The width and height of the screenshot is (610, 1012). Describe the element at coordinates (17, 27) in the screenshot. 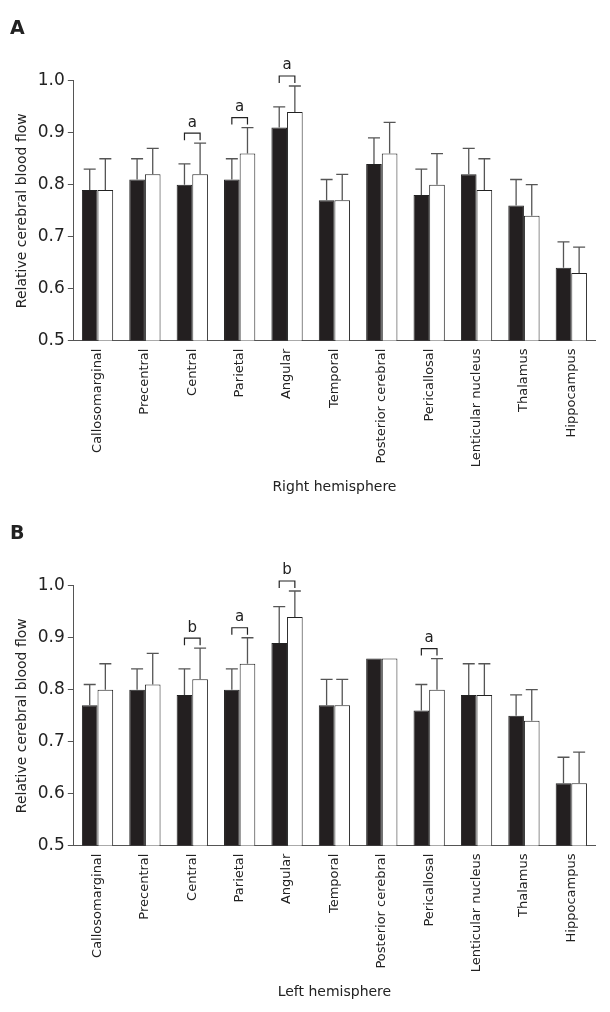

I see `chart-title: A` at that location.